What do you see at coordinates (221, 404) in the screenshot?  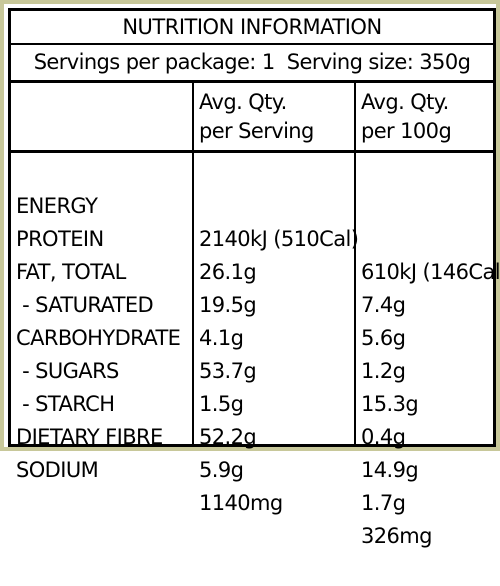 I see `per-serving-value: 1.5g` at bounding box center [221, 404].